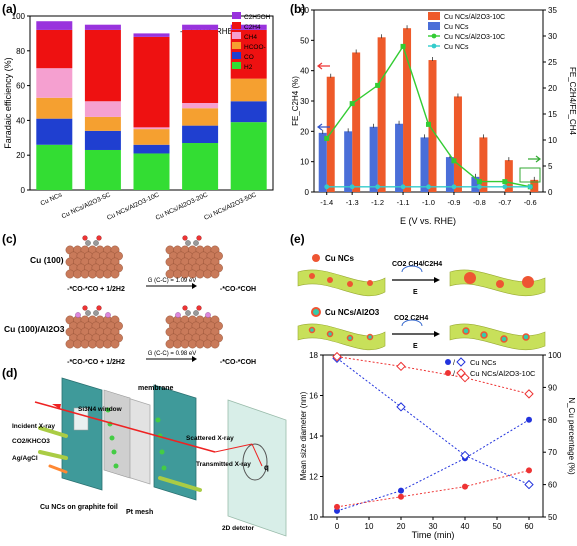 This screenshot has width=577, height=546. What do you see at coordinates (434, 46) in the screenshot?
I see `b-legend-marker` at bounding box center [434, 46].